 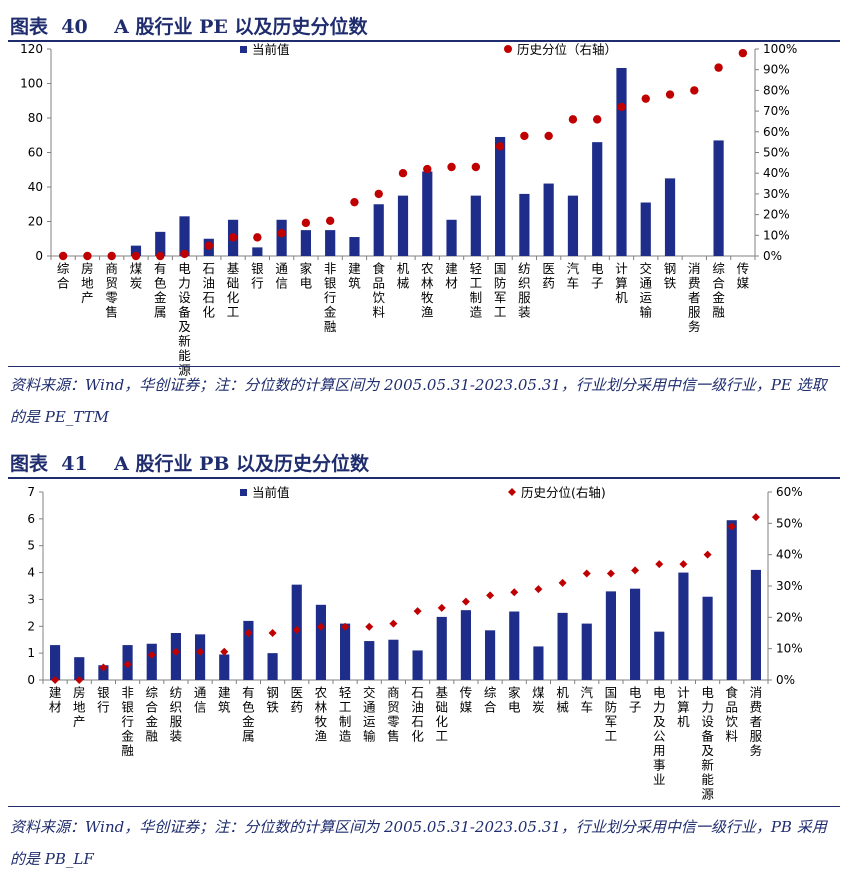 What do you see at coordinates (31, 49) in the screenshot?
I see `left-tick-label: 120` at bounding box center [31, 49].